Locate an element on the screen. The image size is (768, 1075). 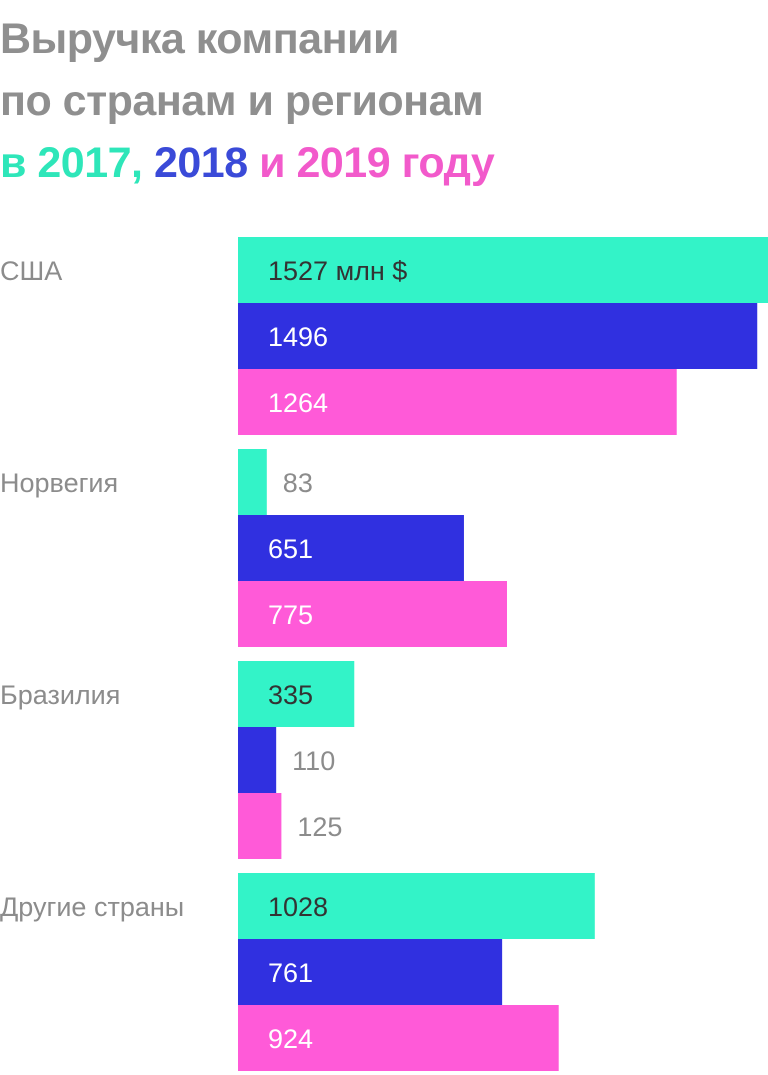
bar-value-label: 1527 млн $ is located at coordinates (337, 271).